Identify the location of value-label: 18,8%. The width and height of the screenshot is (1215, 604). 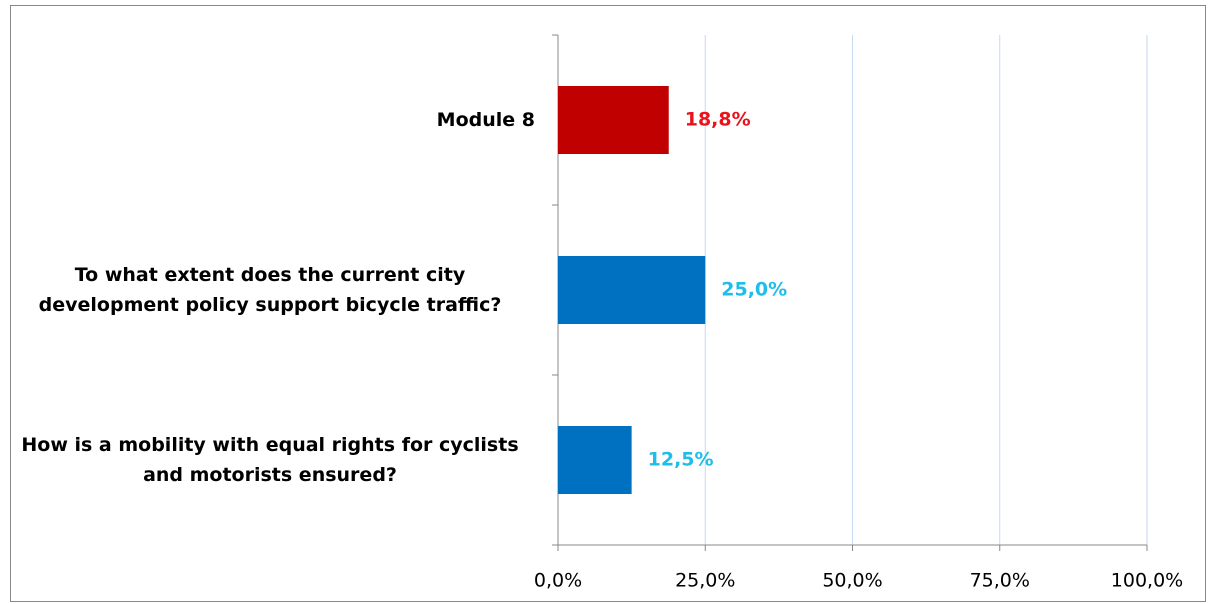
(718, 120).